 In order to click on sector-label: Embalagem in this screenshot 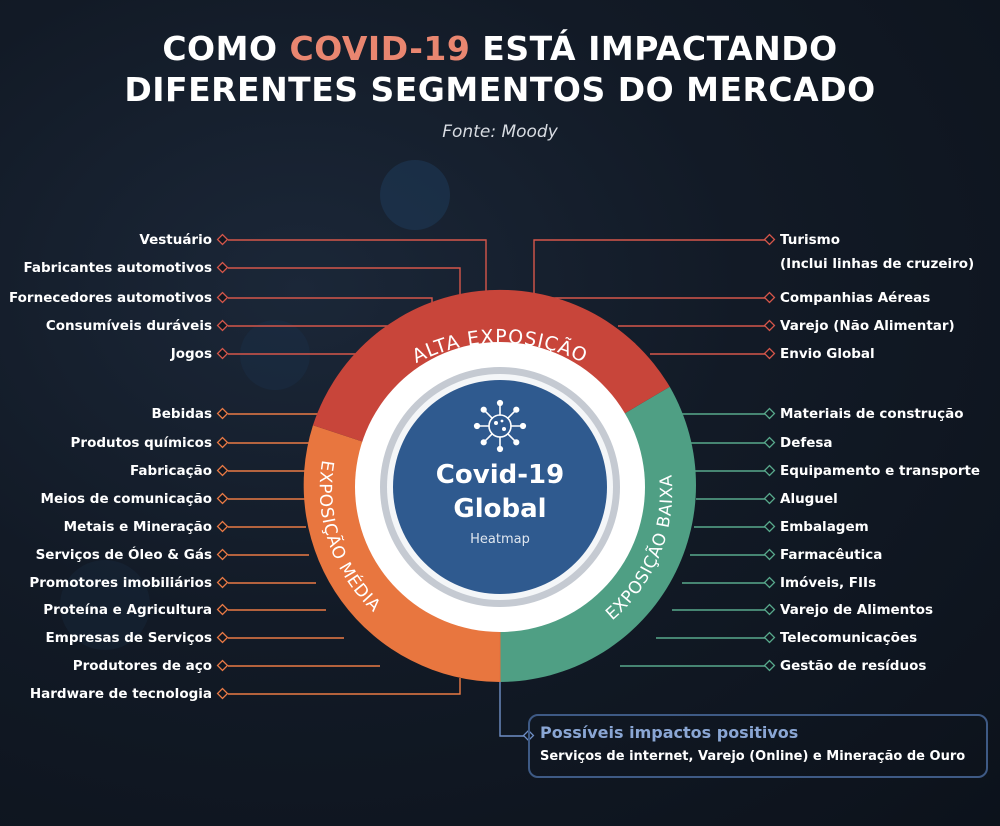, I will do `click(824, 527)`.